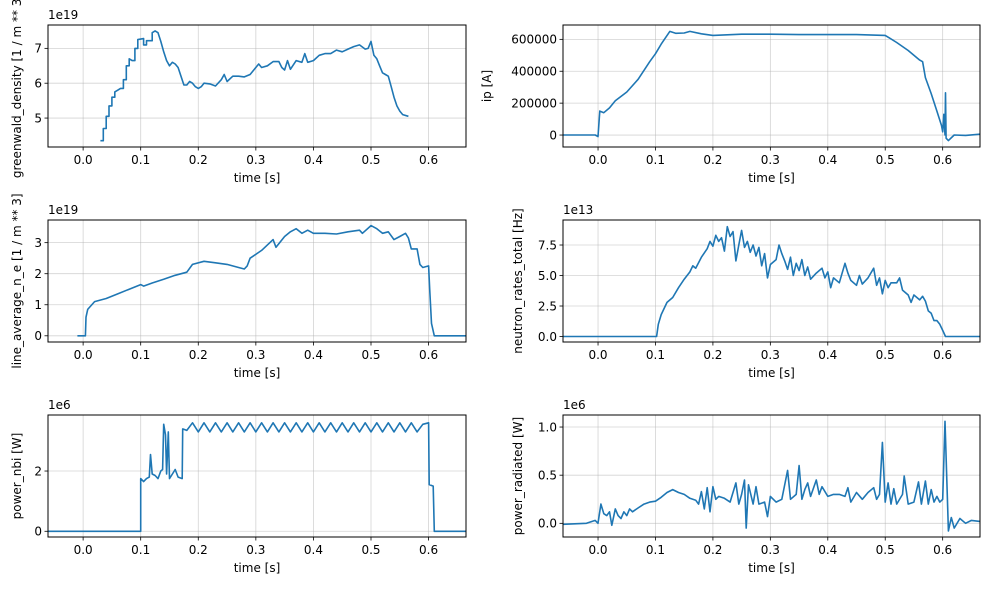 The height and width of the screenshot is (590, 989). Describe the element at coordinates (547, 427) in the screenshot. I see `y-tick-label: 1.0` at that location.